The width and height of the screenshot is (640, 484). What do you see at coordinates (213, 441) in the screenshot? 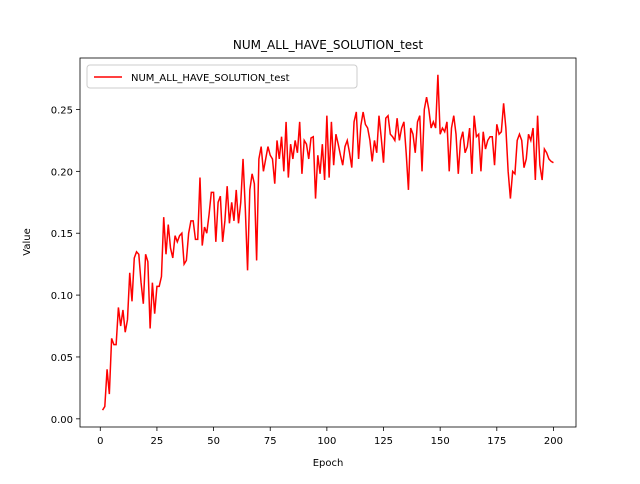
I see `x-tick-label: 50` at bounding box center [213, 441].